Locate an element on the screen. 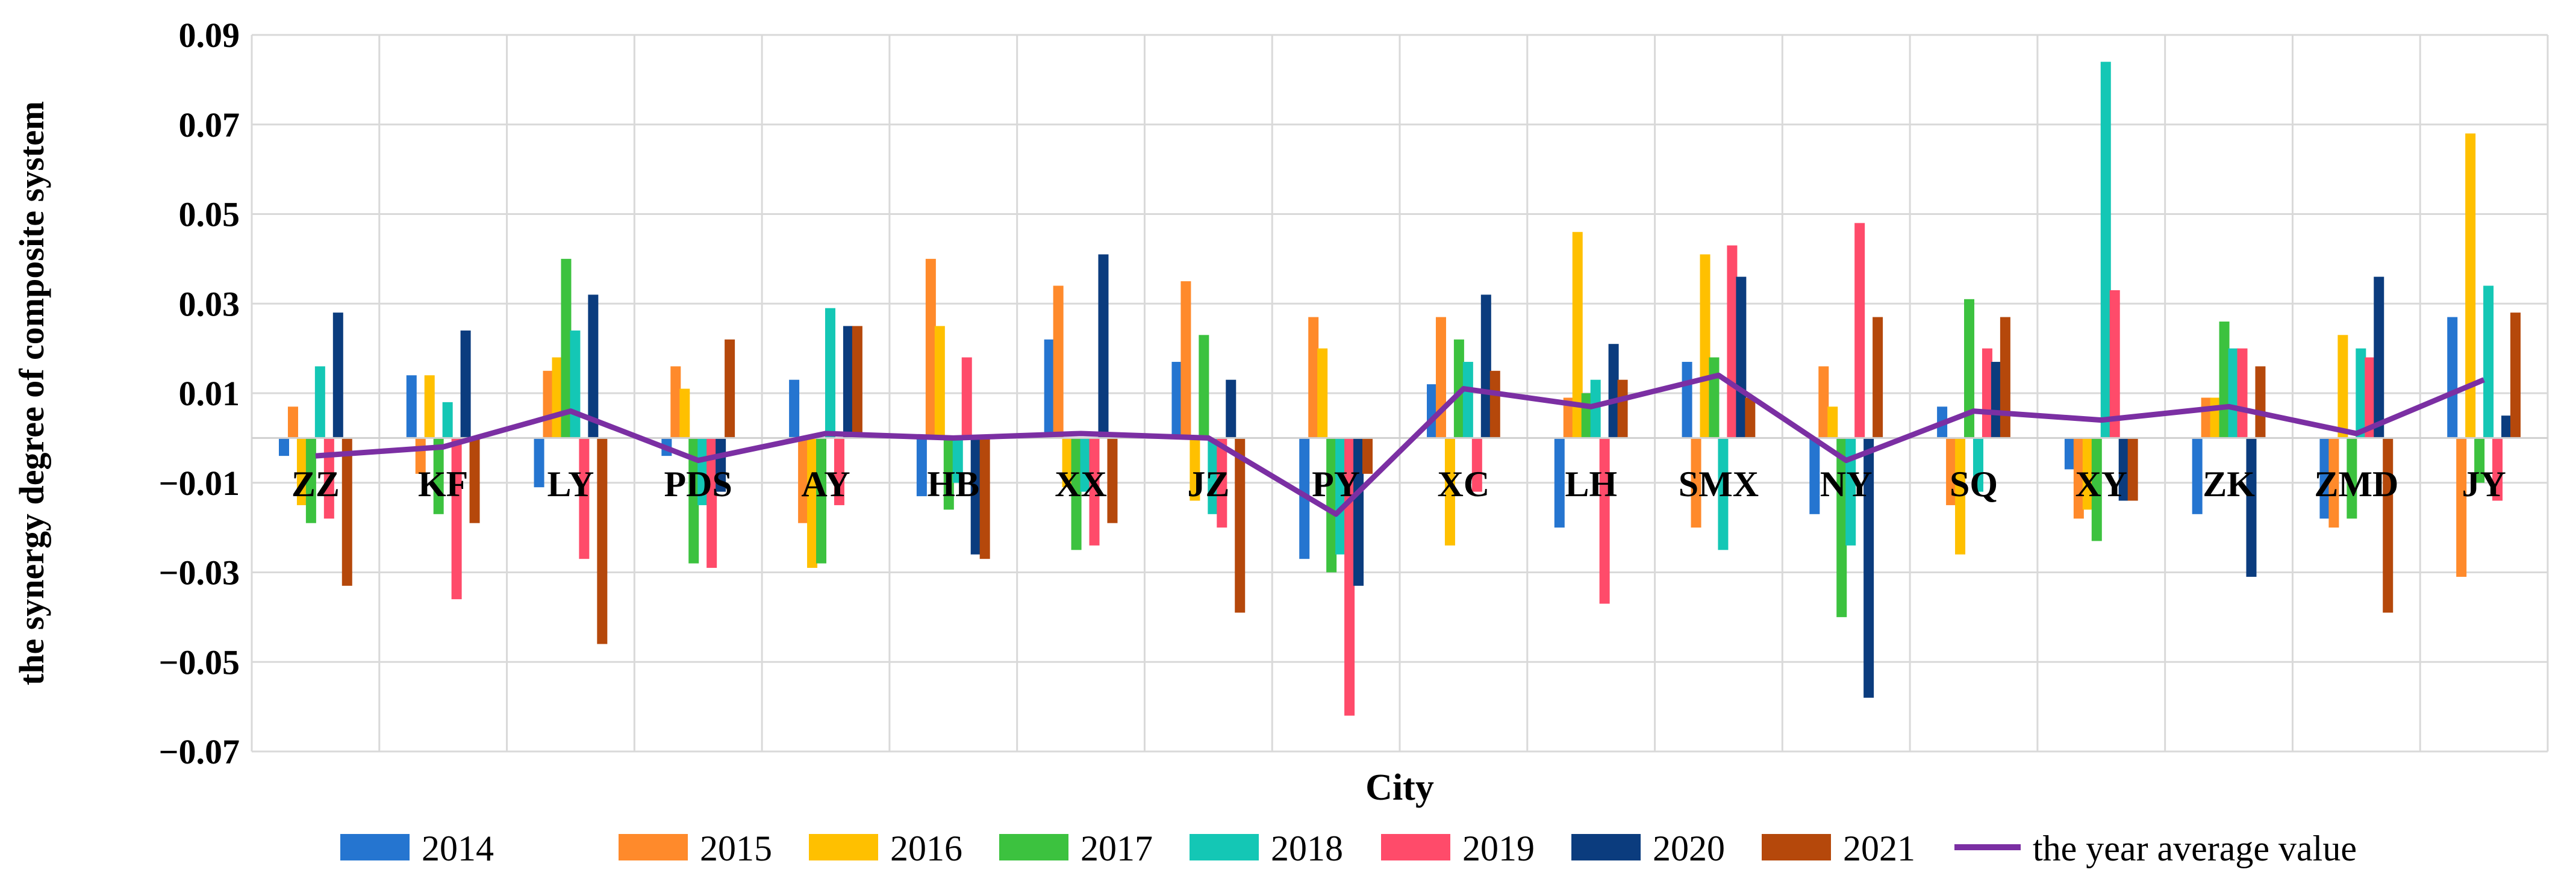 The height and width of the screenshot is (896, 2576). y-tick-label: −0.01 is located at coordinates (199, 484).